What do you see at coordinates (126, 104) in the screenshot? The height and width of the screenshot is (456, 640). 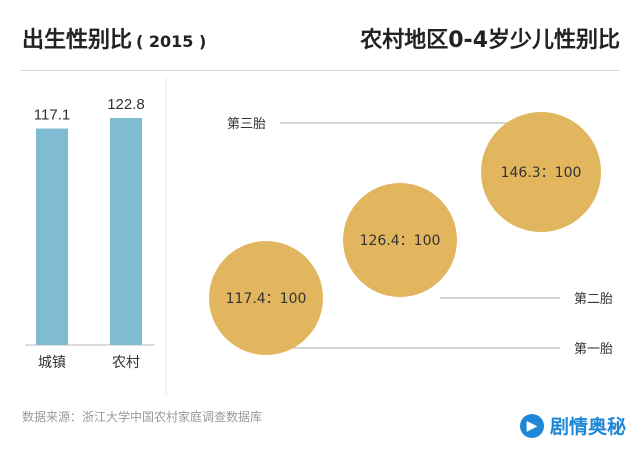 I see `bar-value-label: 122.8` at bounding box center [126, 104].